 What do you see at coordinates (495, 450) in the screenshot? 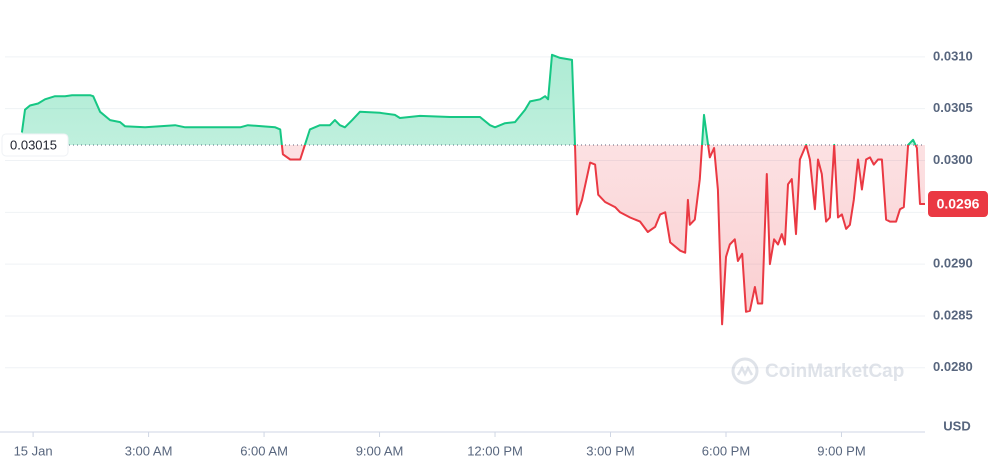
I see `x-tick-label: 12:00 PM` at bounding box center [495, 450].